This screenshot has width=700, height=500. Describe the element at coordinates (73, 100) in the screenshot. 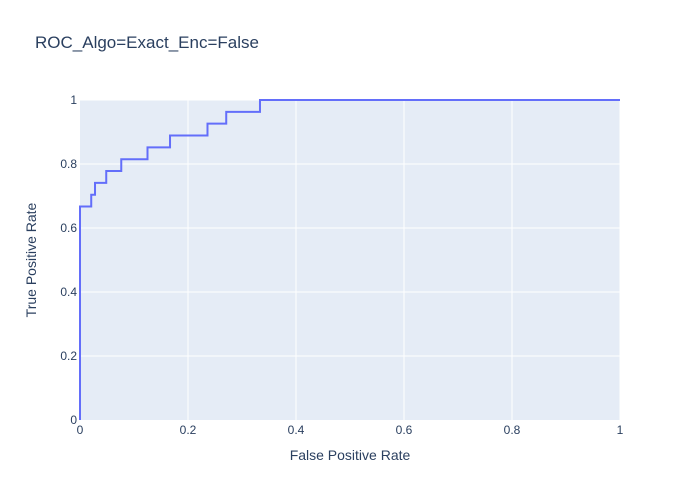

I see `y-tick-label: 1` at that location.